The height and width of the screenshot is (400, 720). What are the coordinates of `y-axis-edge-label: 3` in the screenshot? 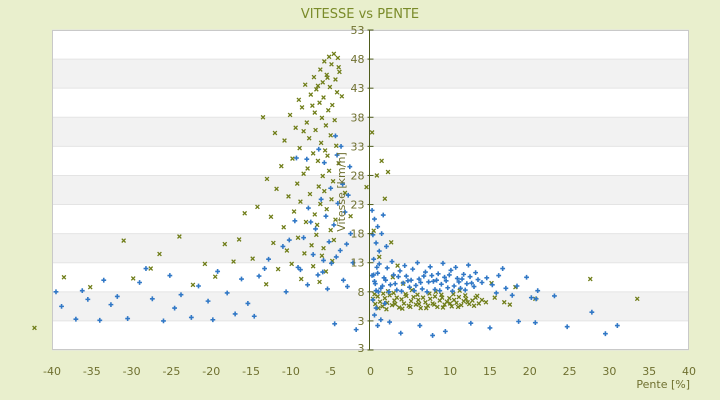 It's located at (361, 348).